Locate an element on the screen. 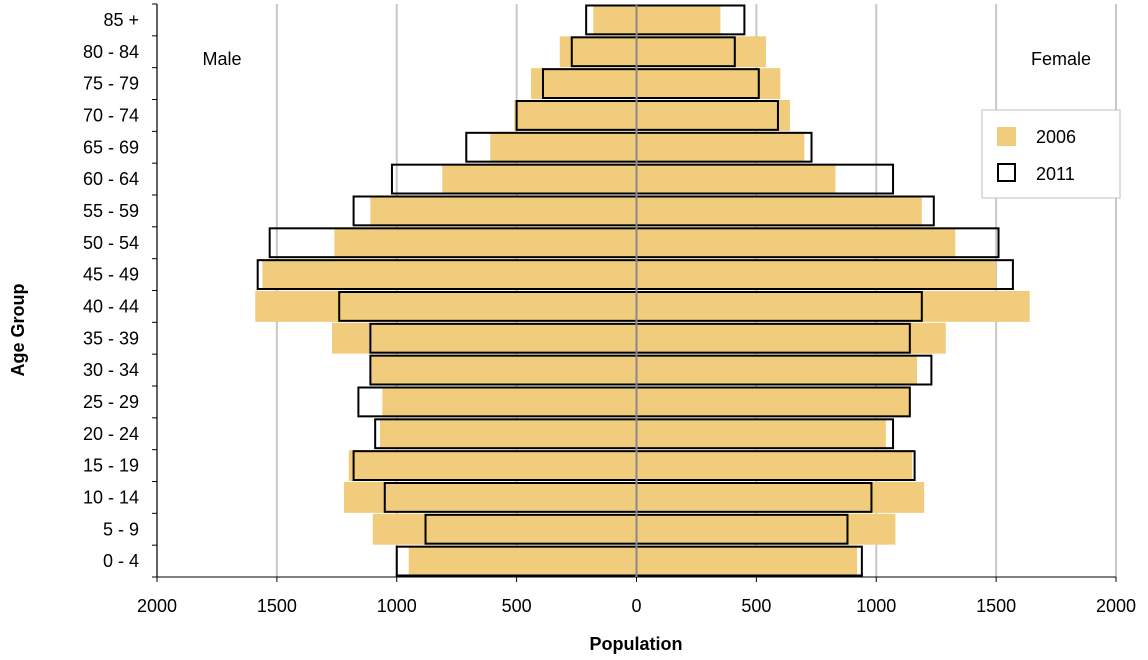 This screenshot has height=660, width=1148. y-tick-label-3: 15 - 19 is located at coordinates (111, 466).